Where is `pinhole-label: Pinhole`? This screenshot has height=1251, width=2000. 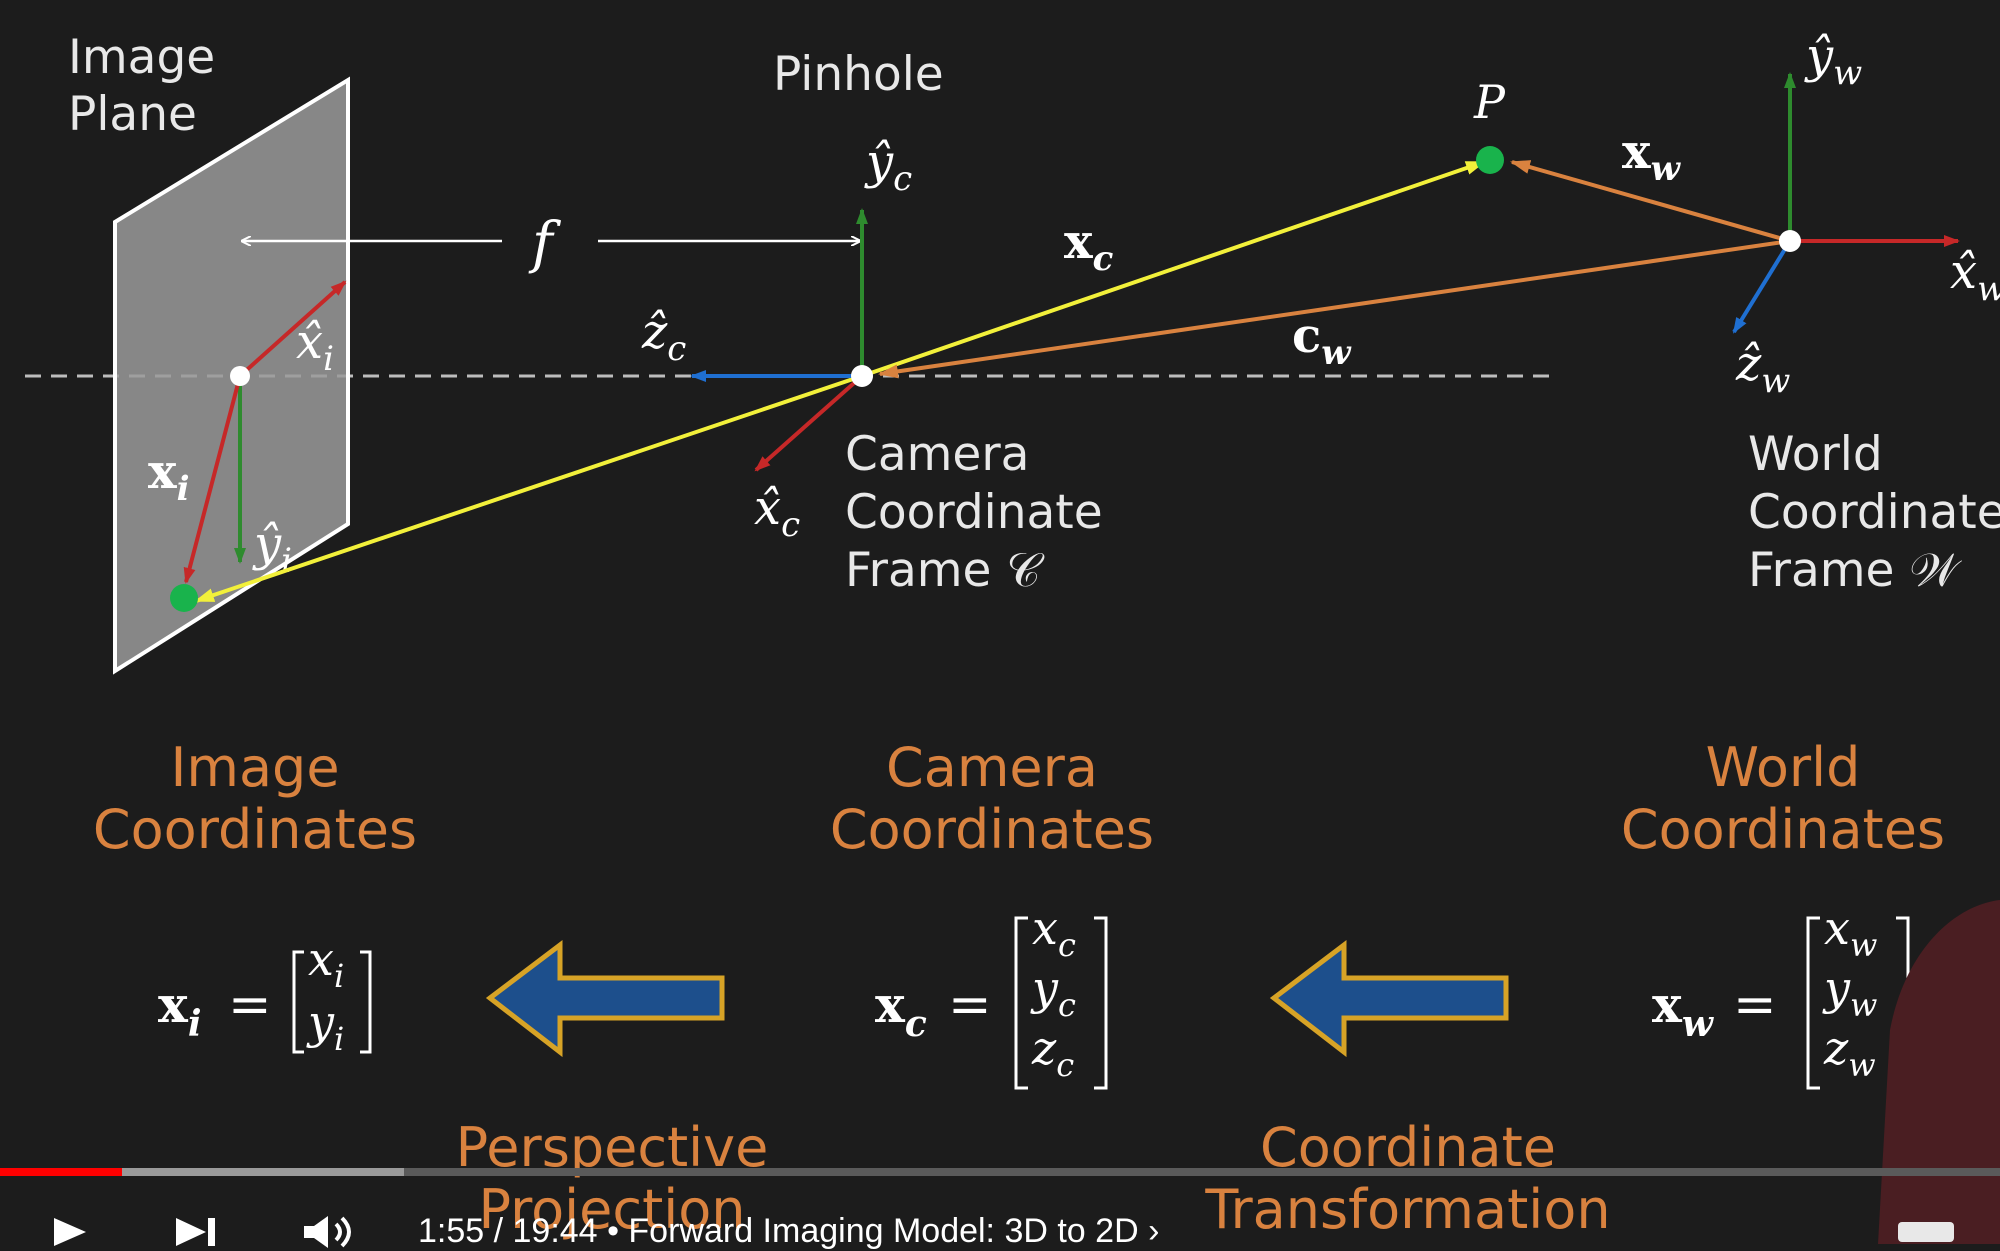 pinhole-label: Pinhole is located at coordinates (858, 74).